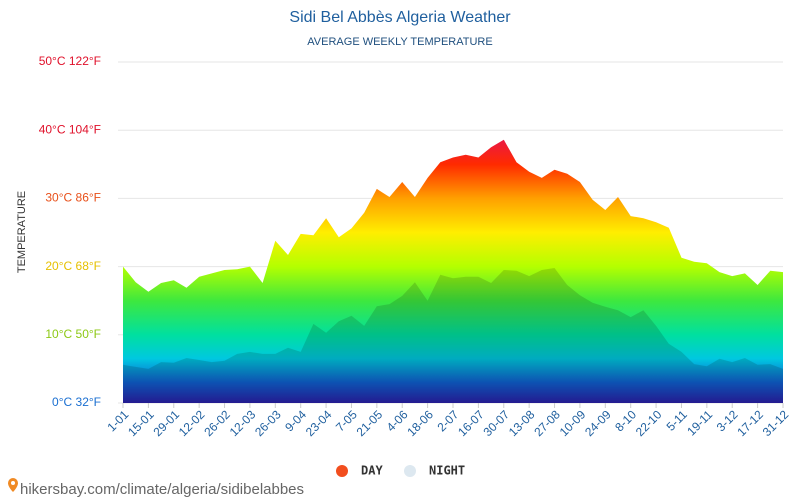 This screenshot has height=500, width=800. What do you see at coordinates (141, 423) in the screenshot?
I see `x-tick-label: 15-01` at bounding box center [141, 423].